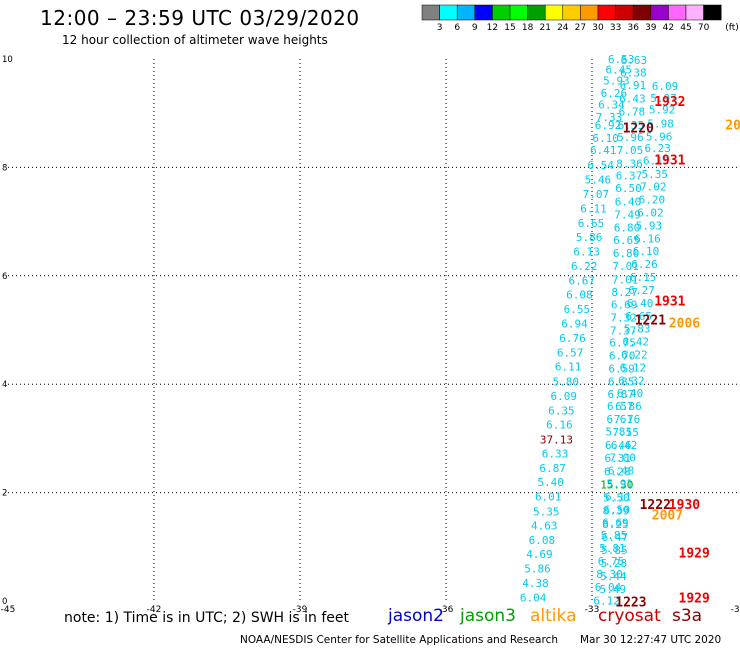  Describe the element at coordinates (634, 355) in the screenshot. I see `swh-value-label: 6.22` at that location.